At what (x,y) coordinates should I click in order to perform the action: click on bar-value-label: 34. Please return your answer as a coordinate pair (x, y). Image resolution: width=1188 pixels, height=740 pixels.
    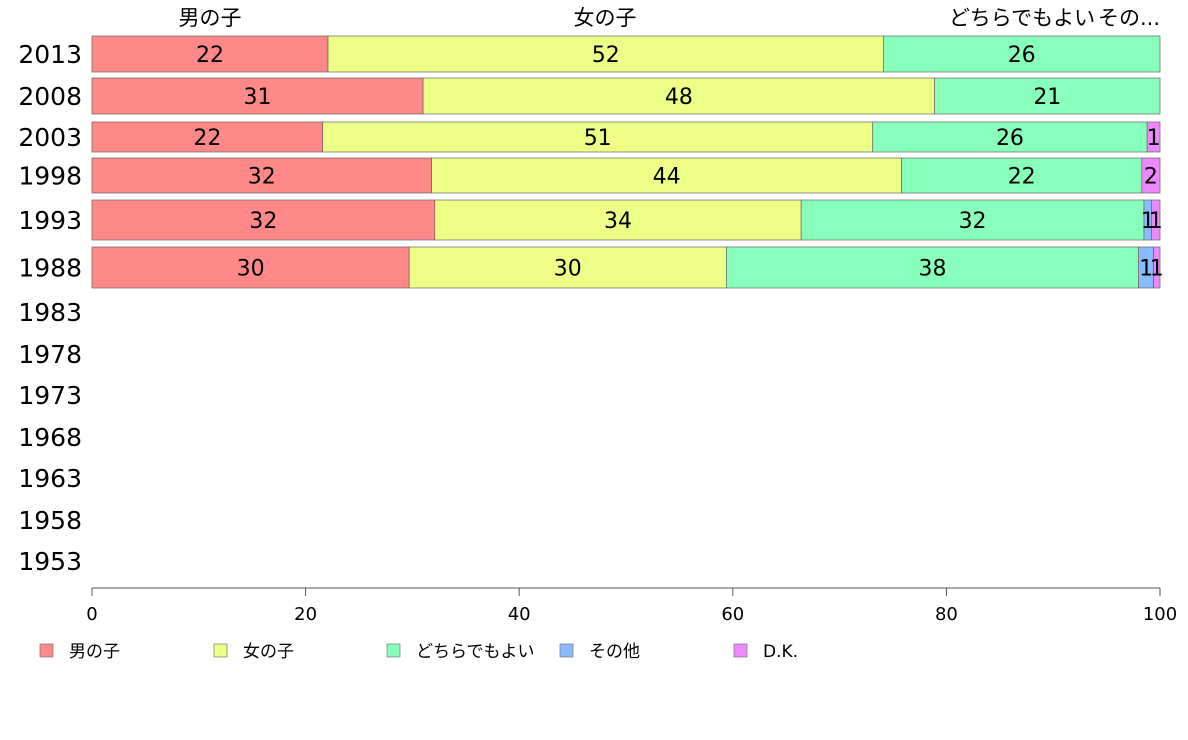
    Looking at the image, I should click on (618, 221).